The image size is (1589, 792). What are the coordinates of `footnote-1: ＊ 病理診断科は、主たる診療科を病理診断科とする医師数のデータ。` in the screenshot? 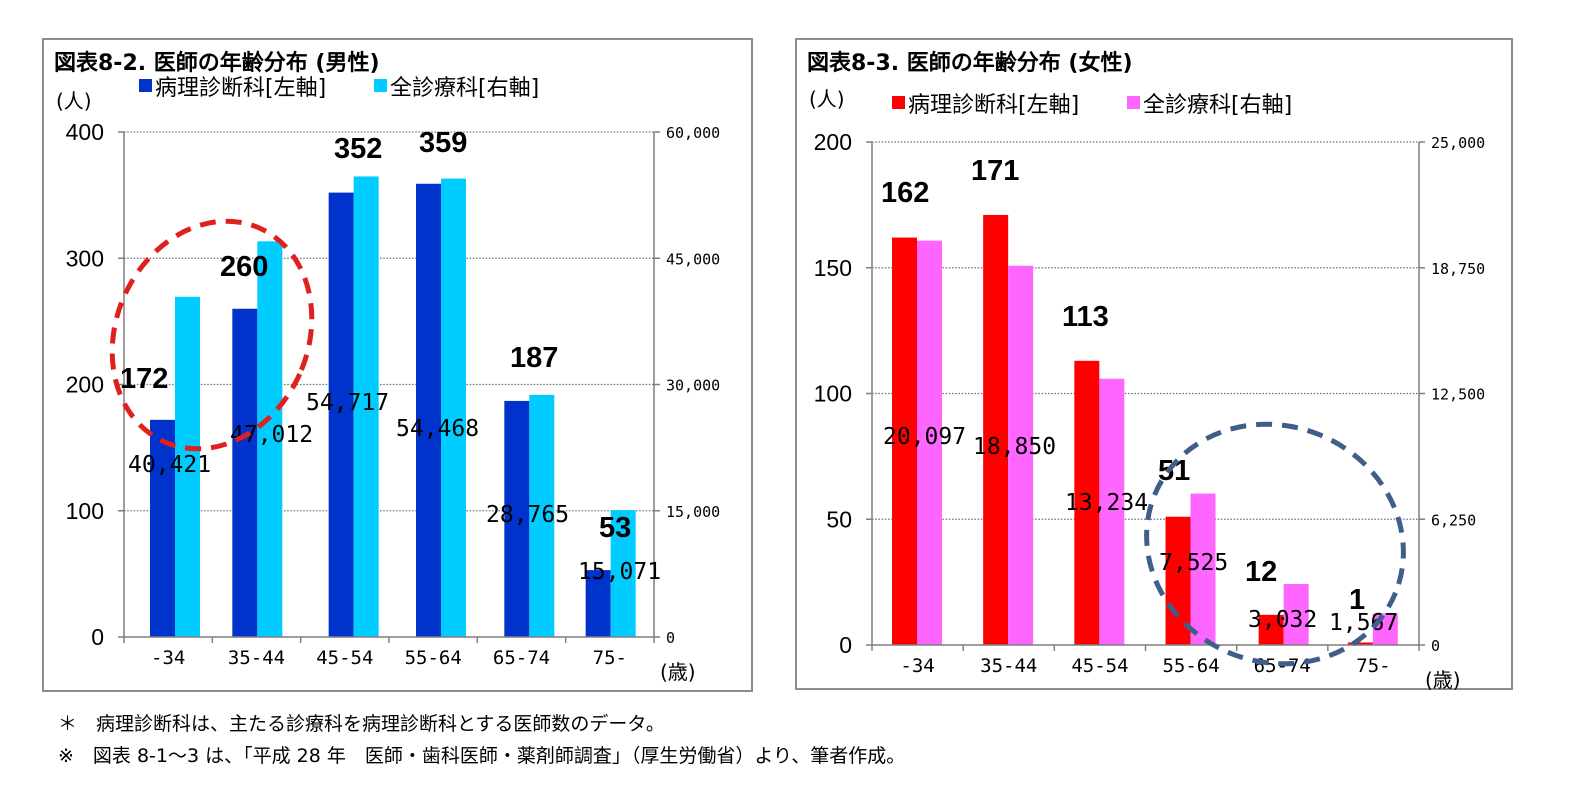 It's located at (361, 724).